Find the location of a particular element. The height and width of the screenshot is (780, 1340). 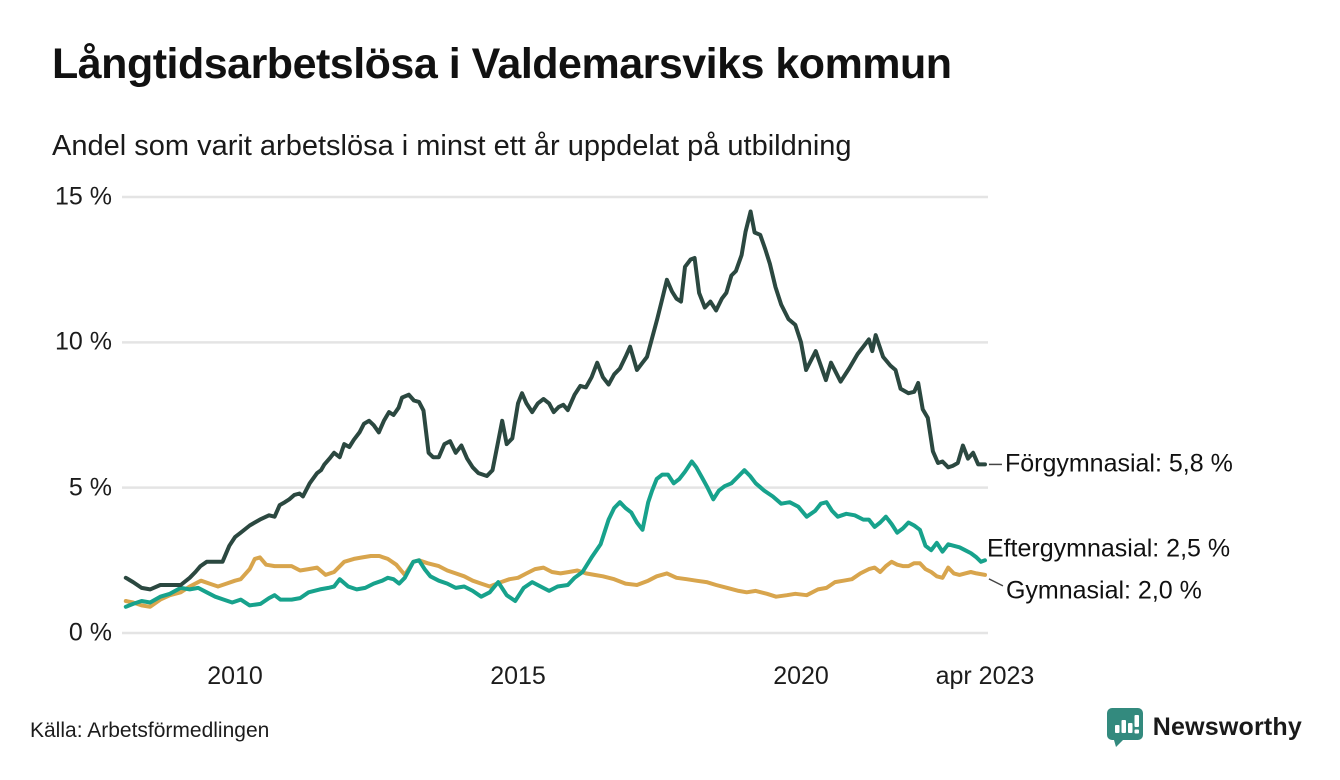

y-tick-0: 0 % is located at coordinates (90, 632).